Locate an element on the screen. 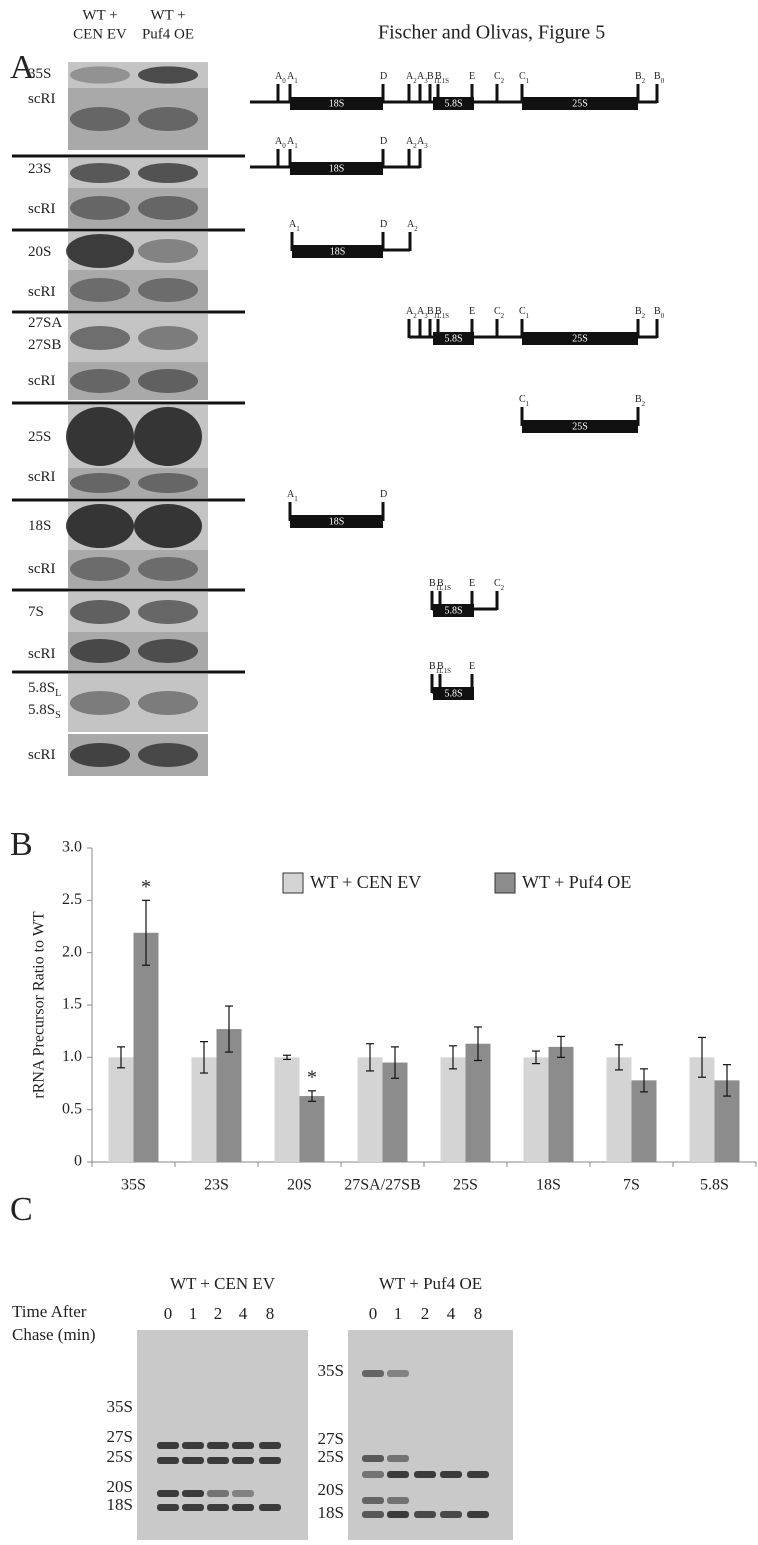  figure-title: Fischer and Olivas, Figure 5 is located at coordinates (491, 33).